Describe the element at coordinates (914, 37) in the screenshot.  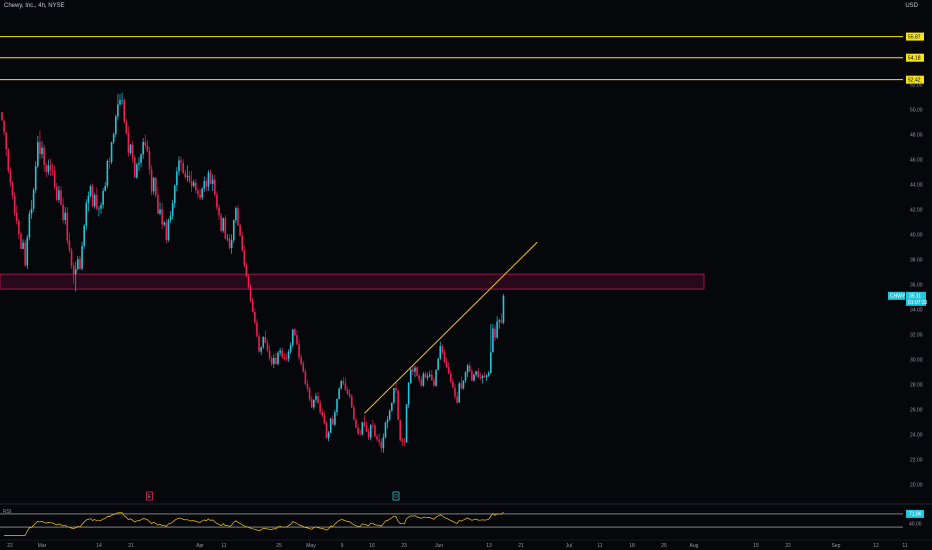
I see `price-level-label: 55.87` at that location.